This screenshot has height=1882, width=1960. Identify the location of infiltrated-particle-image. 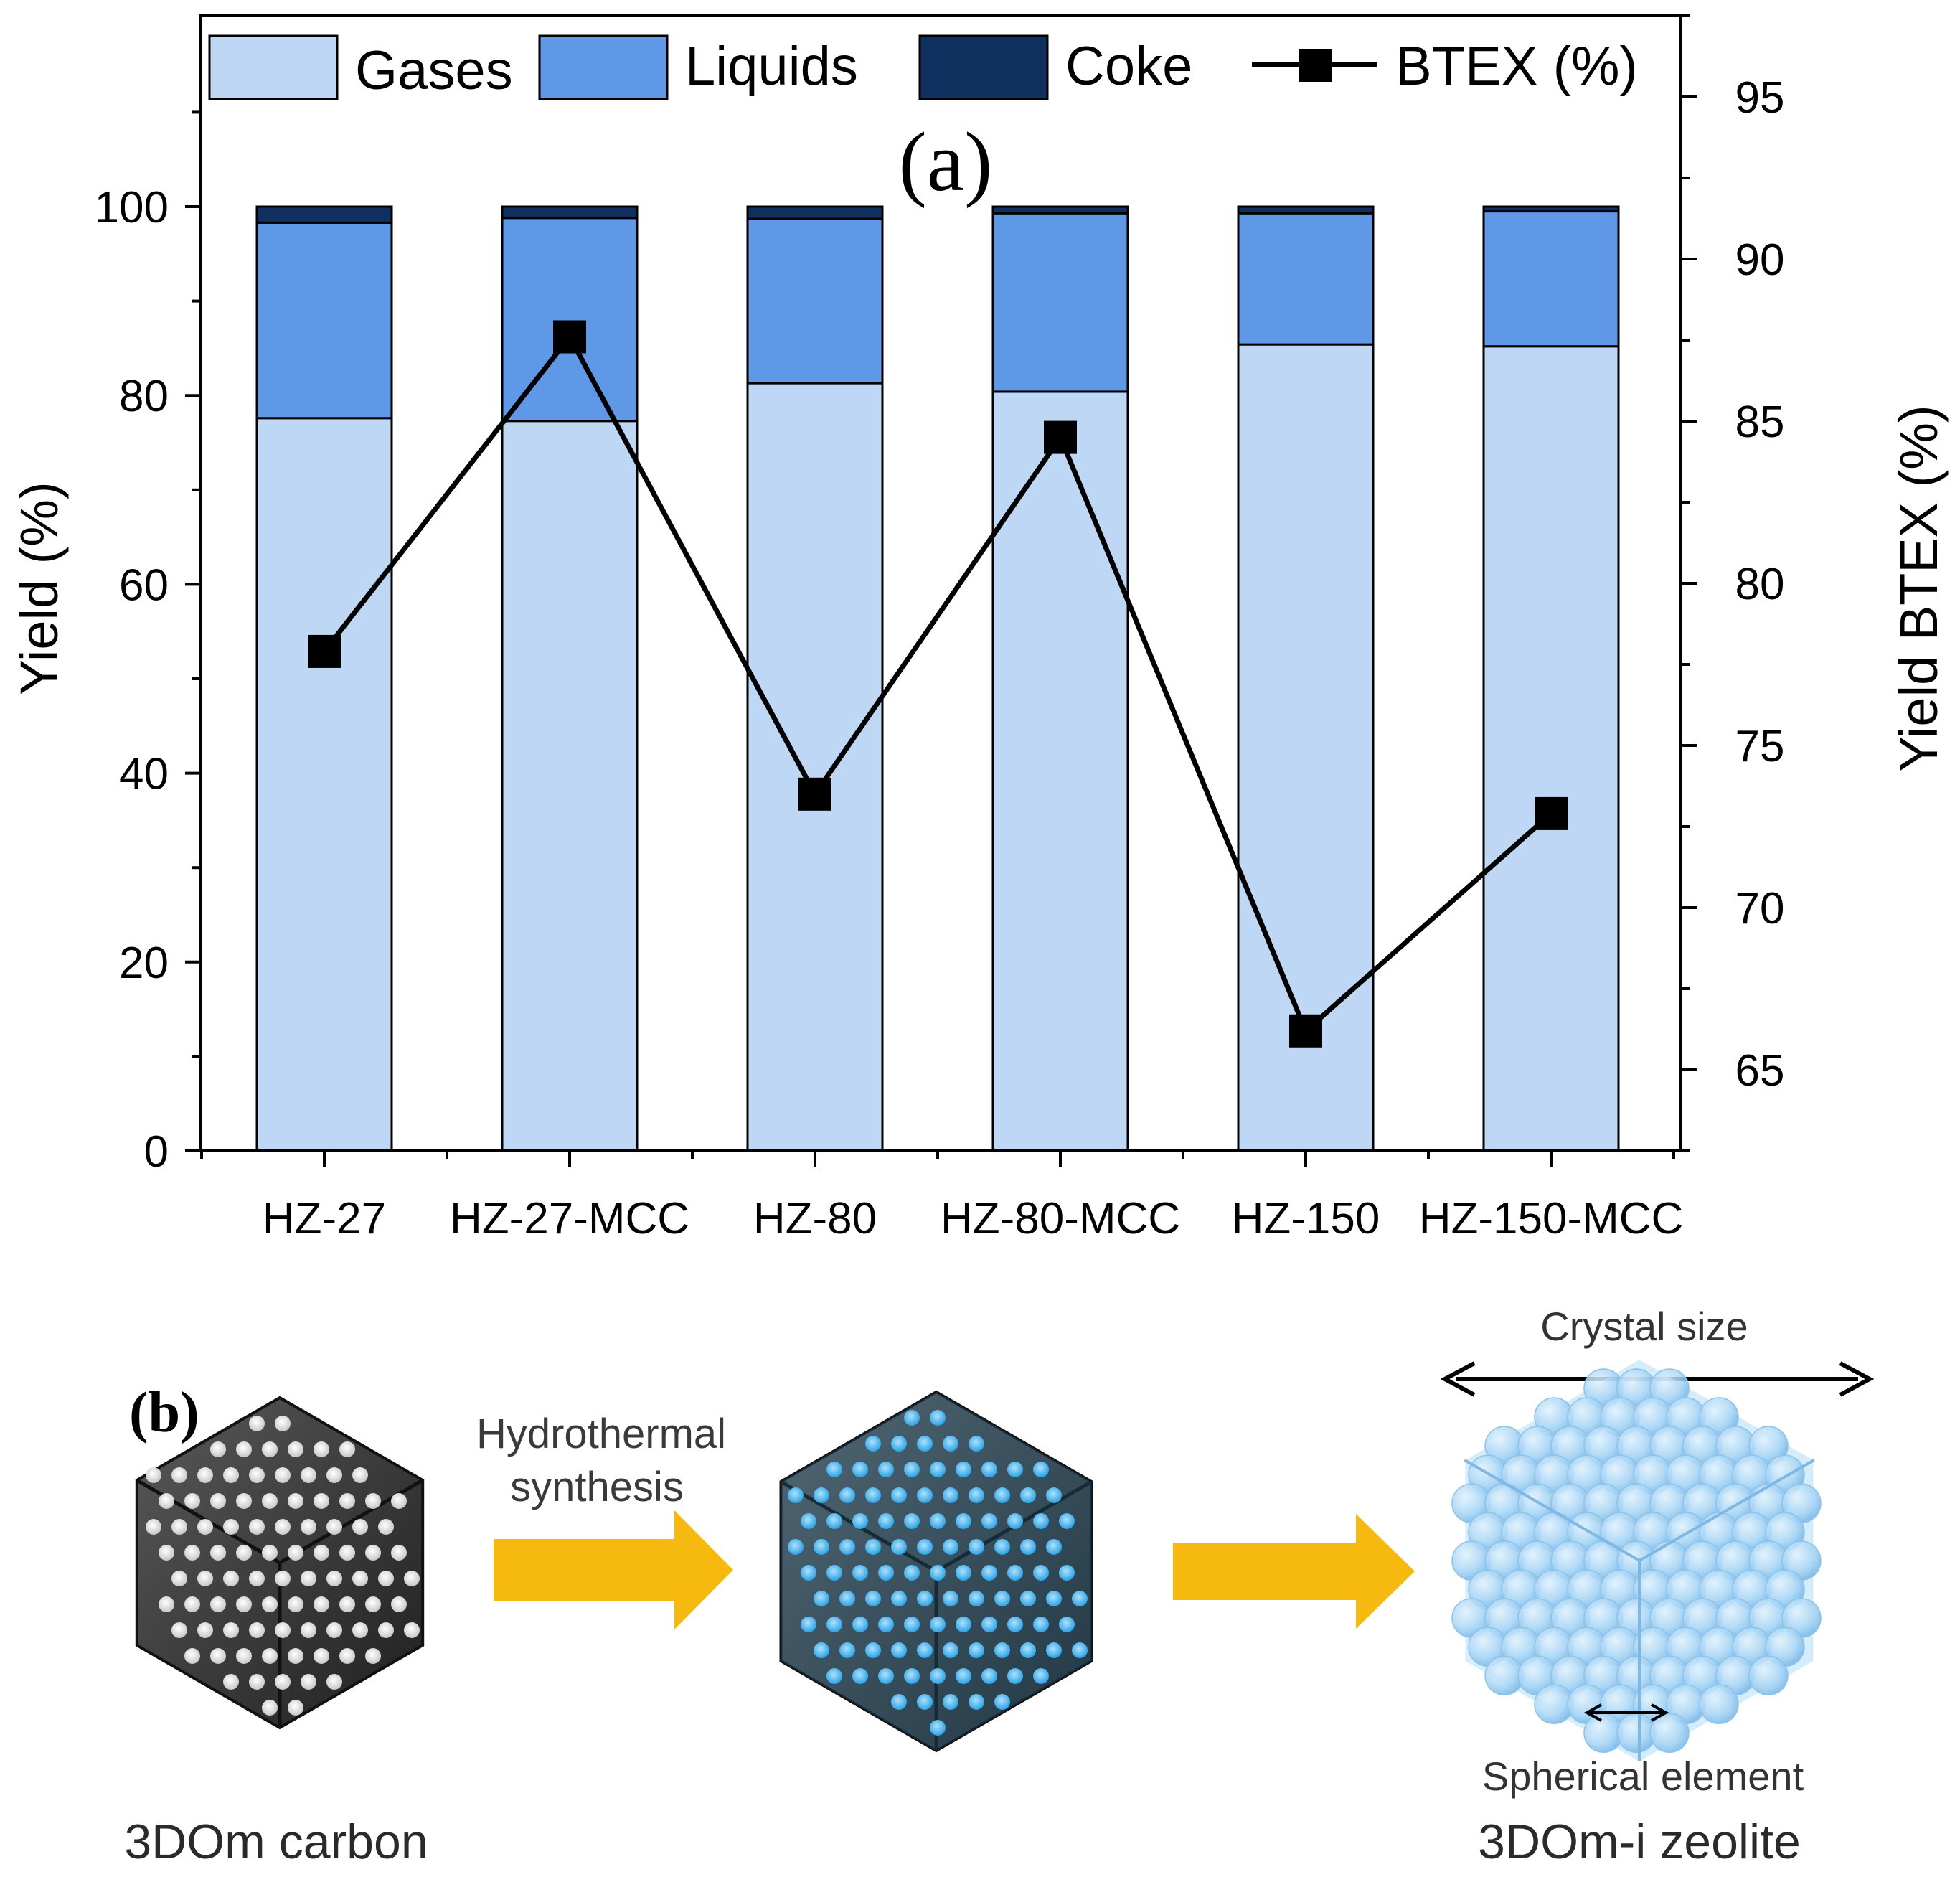
(936, 1572).